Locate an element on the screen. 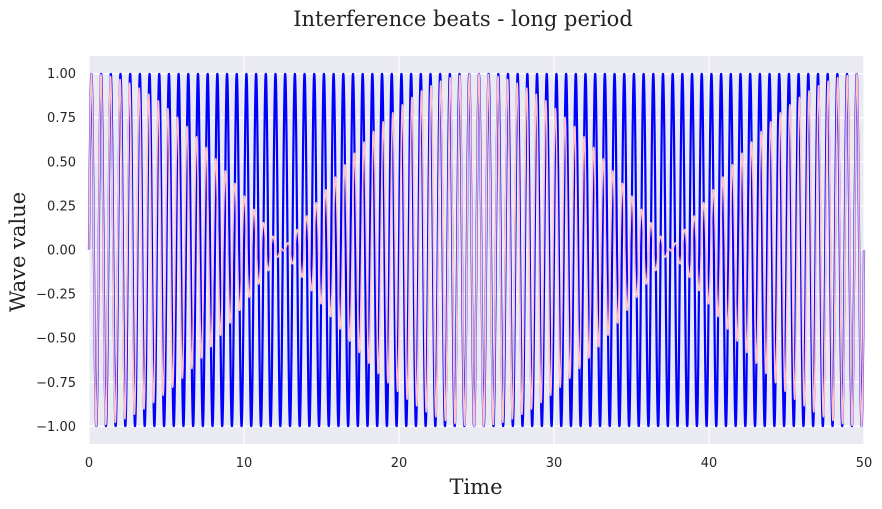  x-tick-label: 30 is located at coordinates (554, 463).